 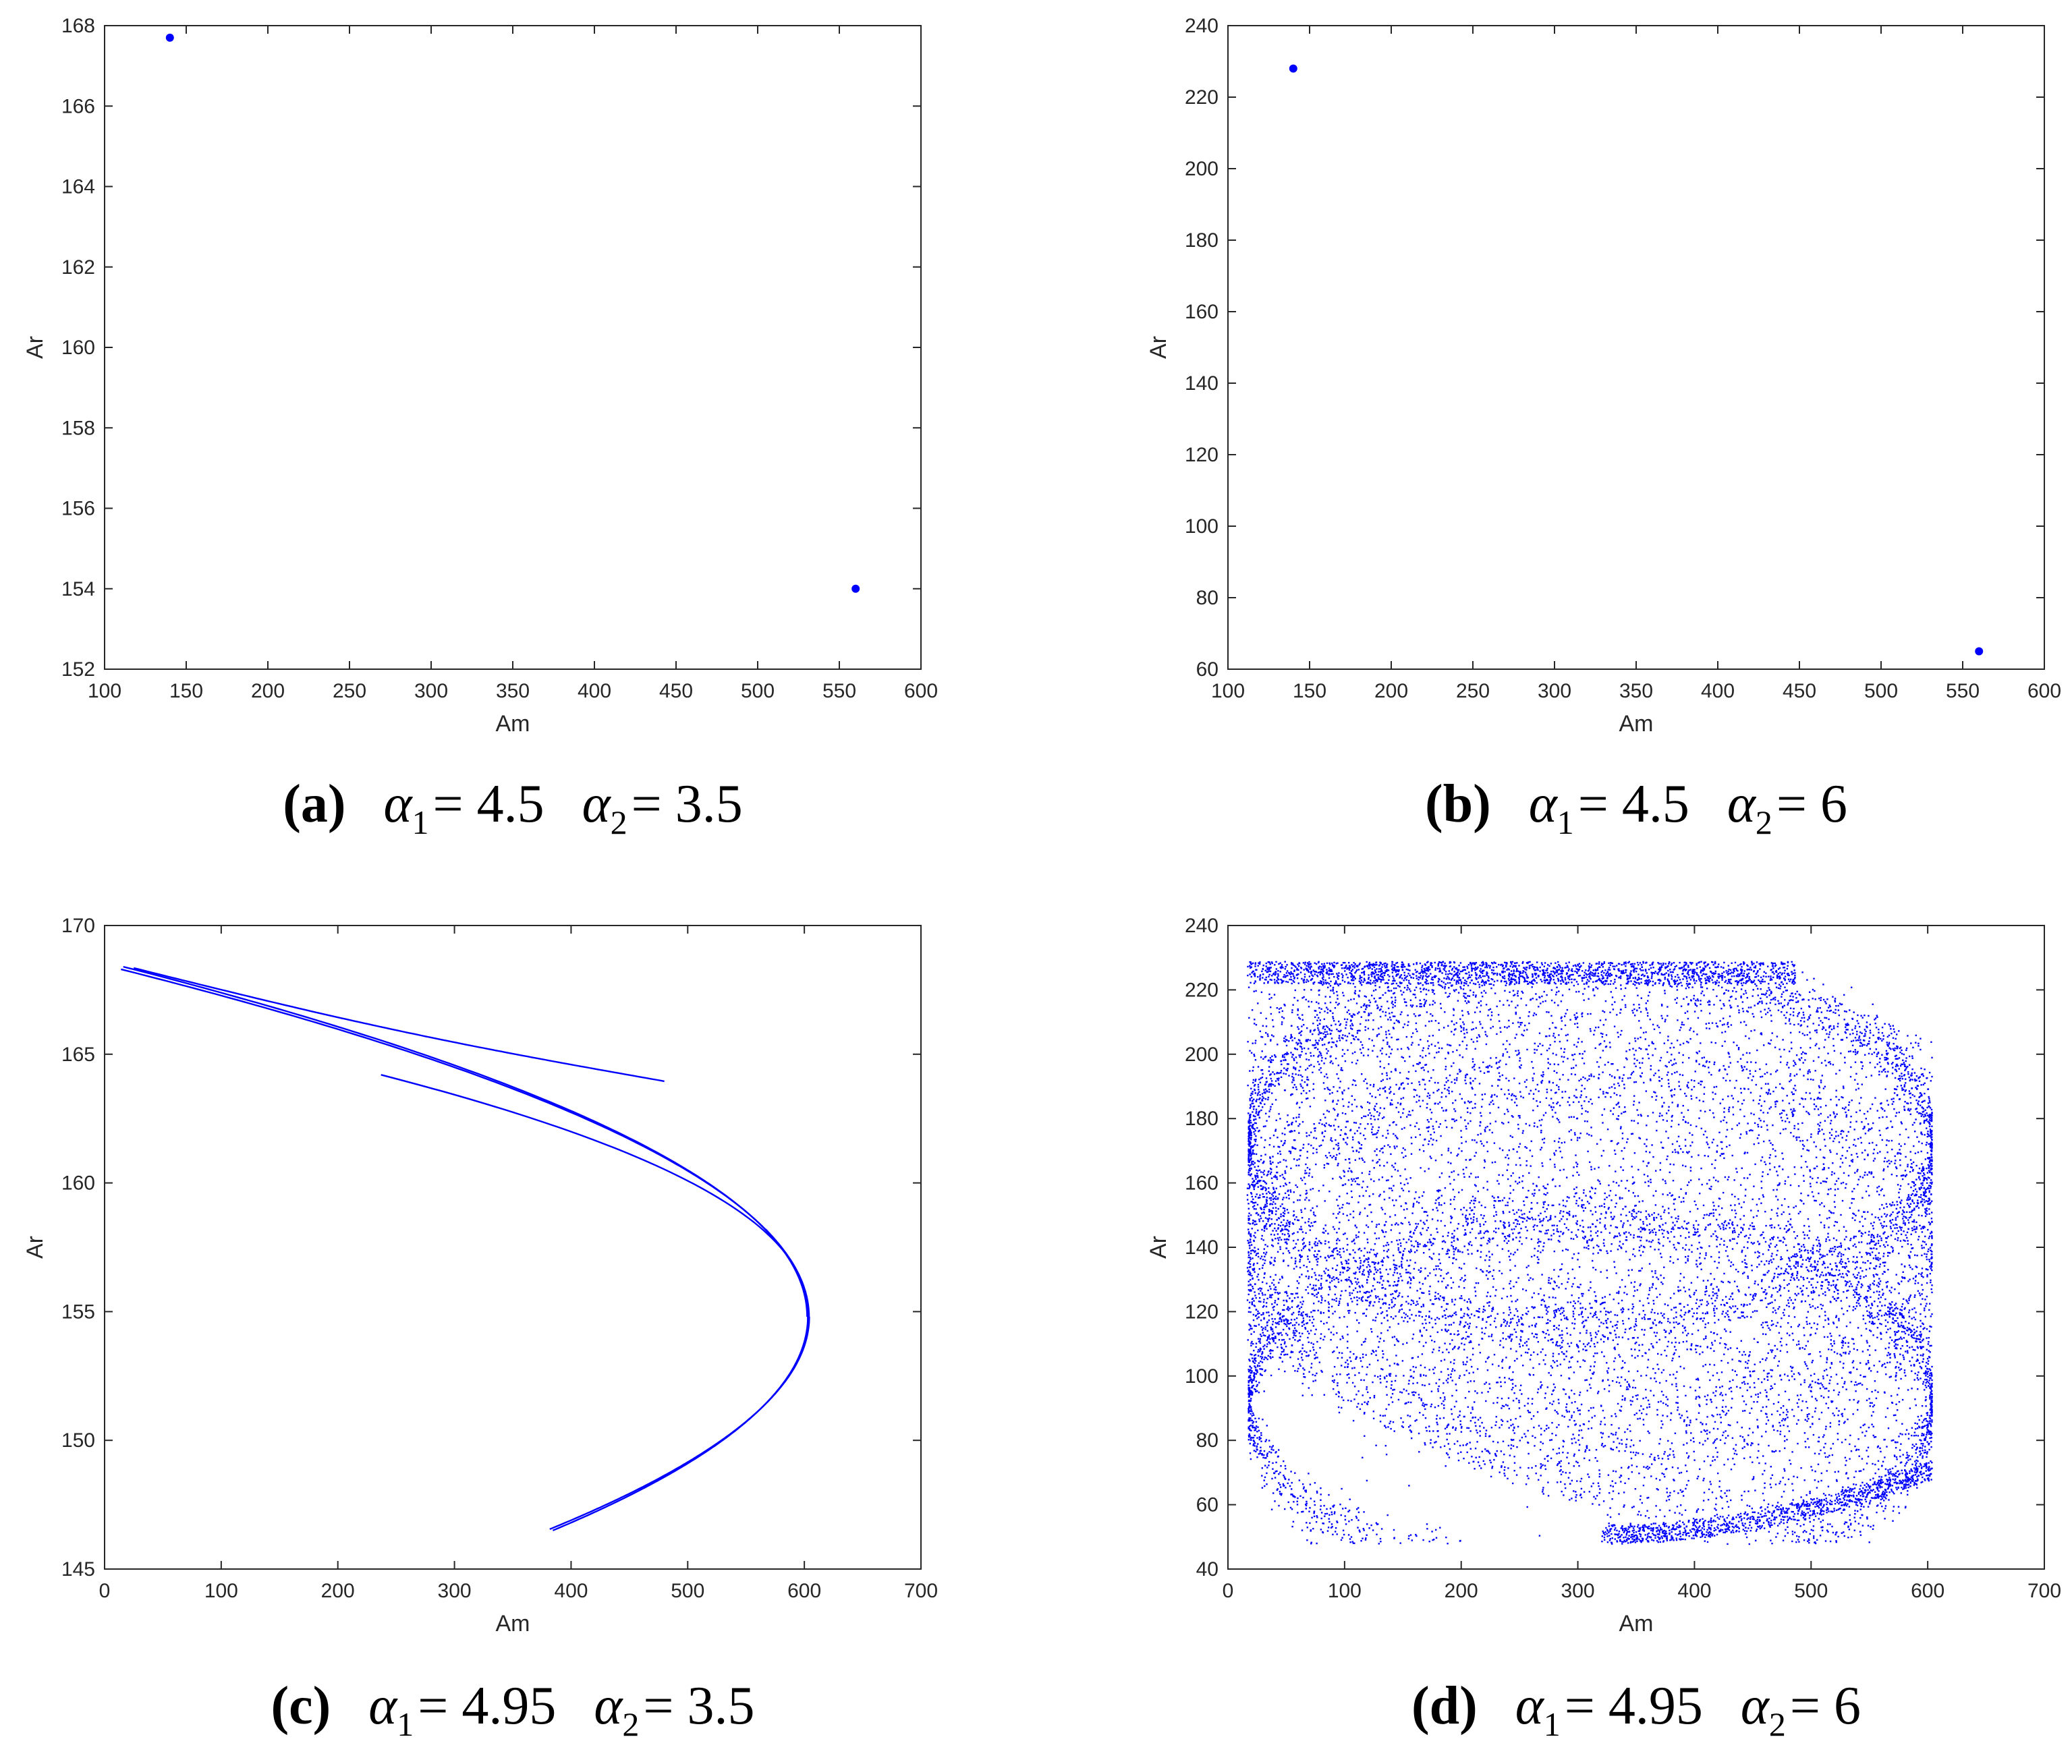 I want to click on y-tick-label: 160, so click(x=78, y=1183).